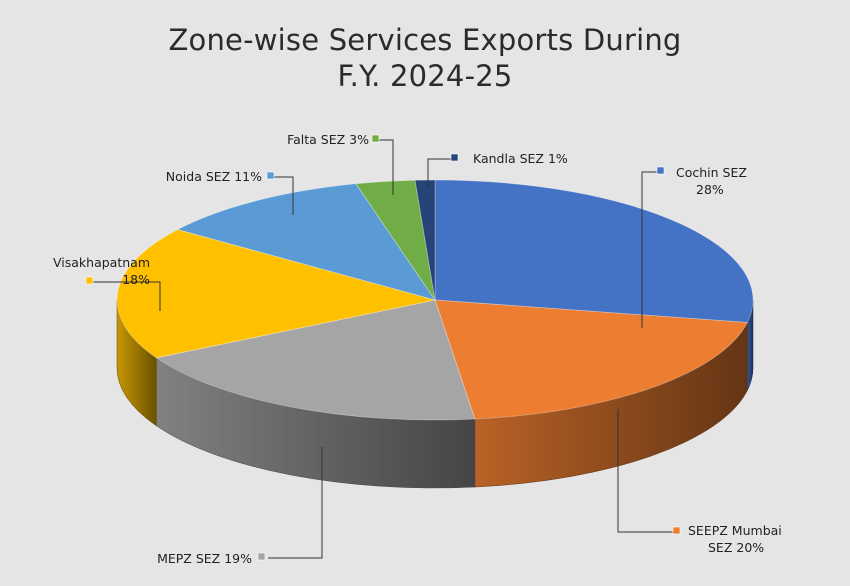 The image size is (850, 586). I want to click on leader-line-visakhapatnam, so click(127, 296).